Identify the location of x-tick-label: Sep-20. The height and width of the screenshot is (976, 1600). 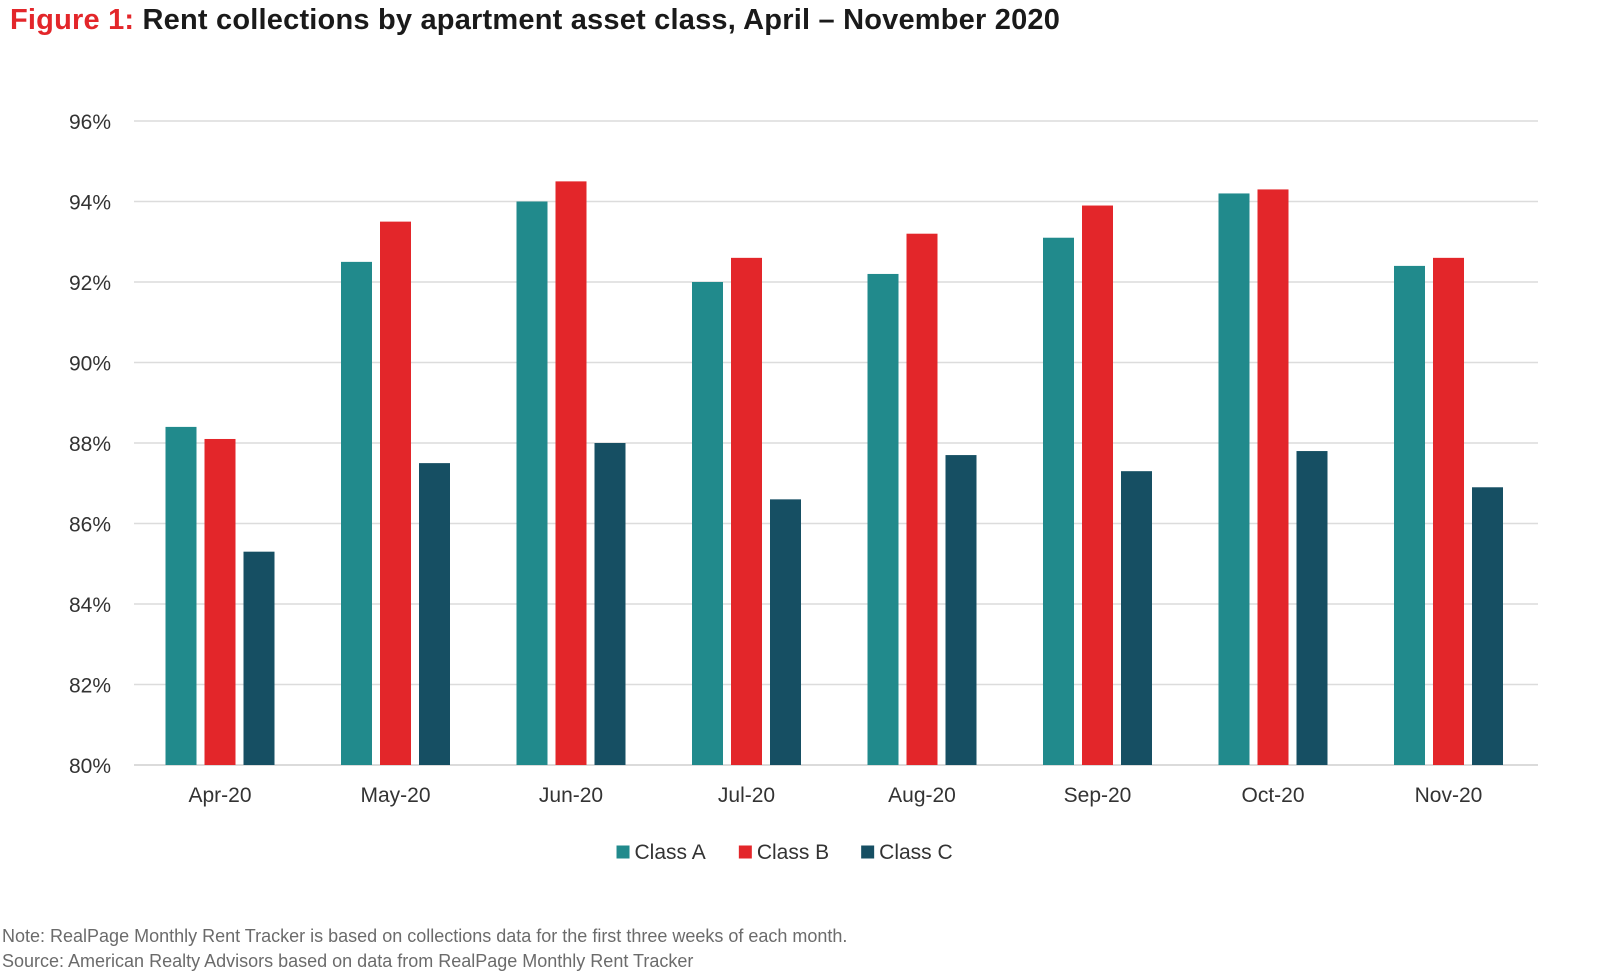
(1098, 795).